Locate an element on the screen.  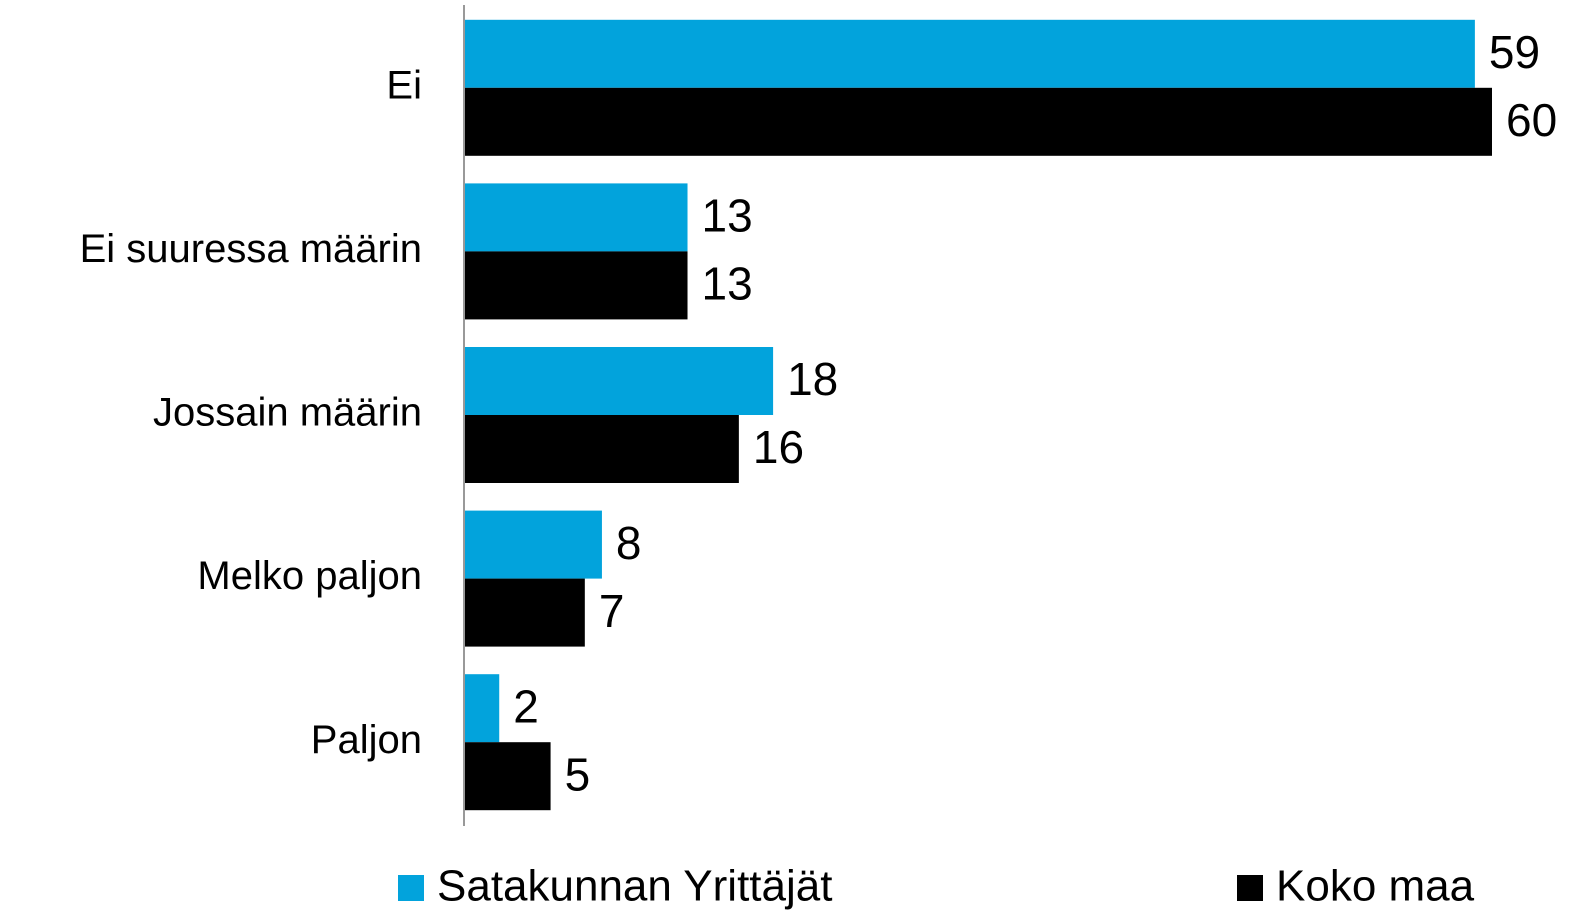
category-label: Ei suuressa määrin is located at coordinates (251, 249).